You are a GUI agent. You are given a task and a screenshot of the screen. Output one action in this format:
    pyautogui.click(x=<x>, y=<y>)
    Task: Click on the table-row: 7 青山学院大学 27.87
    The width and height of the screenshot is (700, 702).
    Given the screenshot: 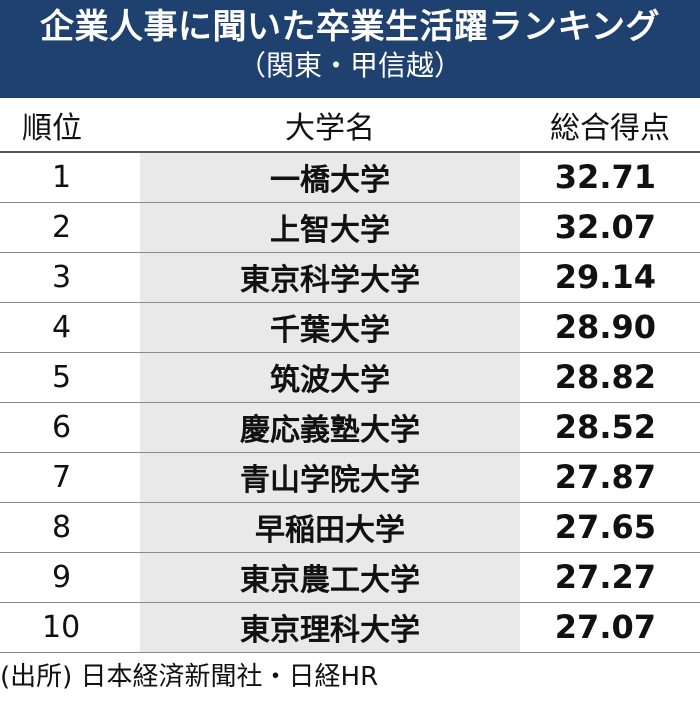 What is the action you would take?
    pyautogui.click(x=350, y=477)
    